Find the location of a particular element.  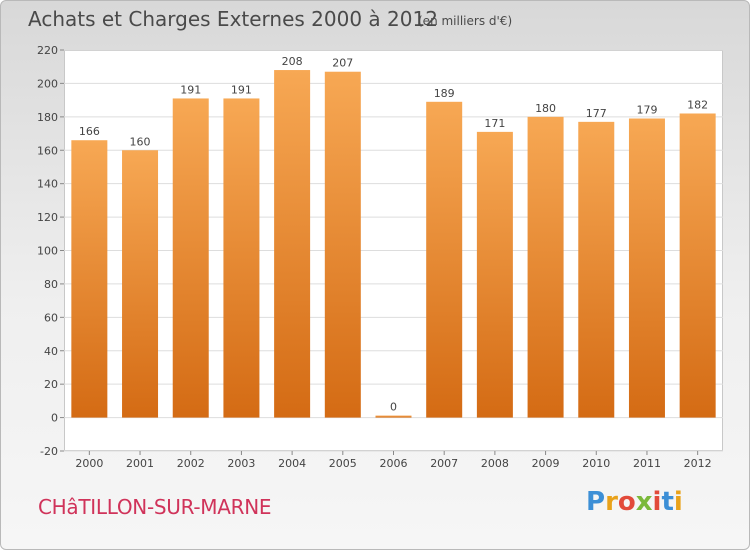

data-label-2007: 189 is located at coordinates (444, 93).